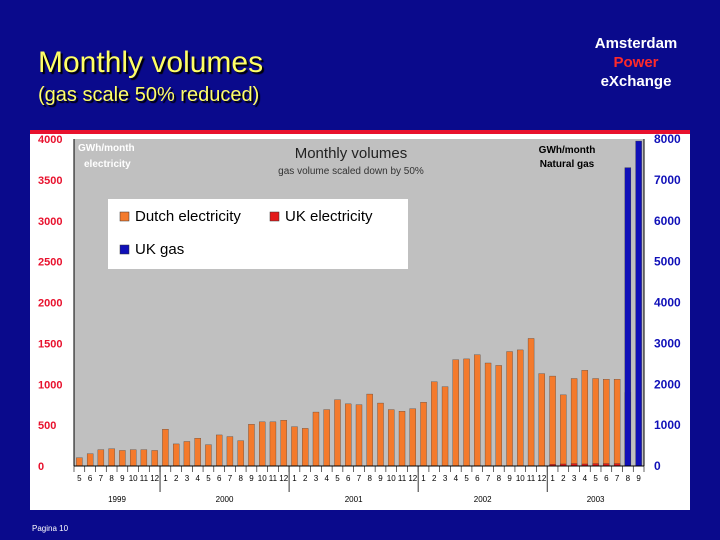  Describe the element at coordinates (667, 303) in the screenshot. I see `y-tick-label-right: 4000` at that location.